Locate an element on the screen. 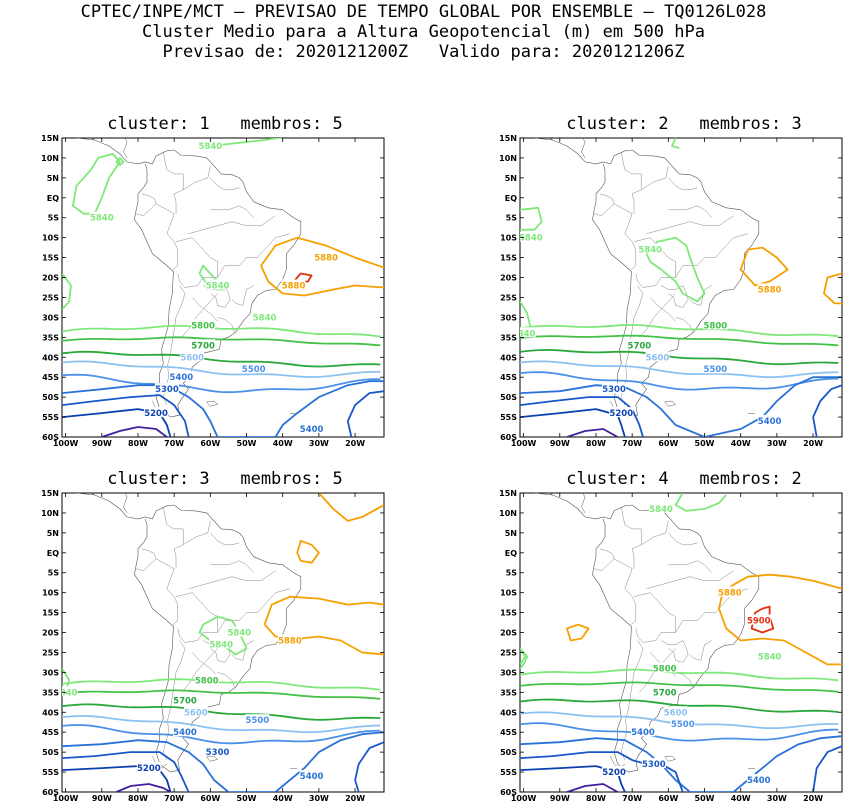 The width and height of the screenshot is (847, 809). contour-label: 5600 is located at coordinates (196, 713).